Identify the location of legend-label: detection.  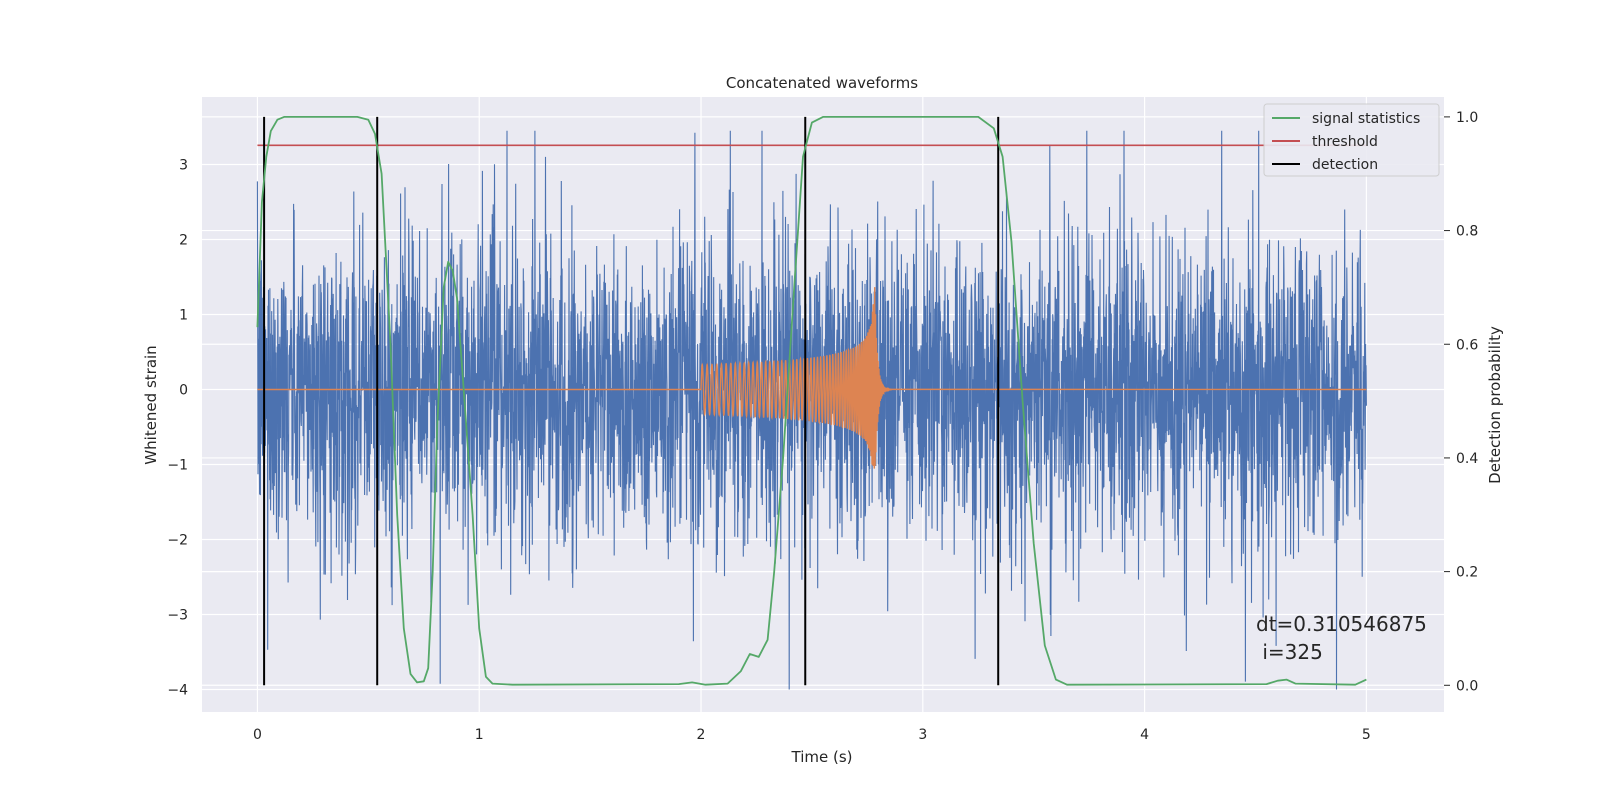
(1345, 165).